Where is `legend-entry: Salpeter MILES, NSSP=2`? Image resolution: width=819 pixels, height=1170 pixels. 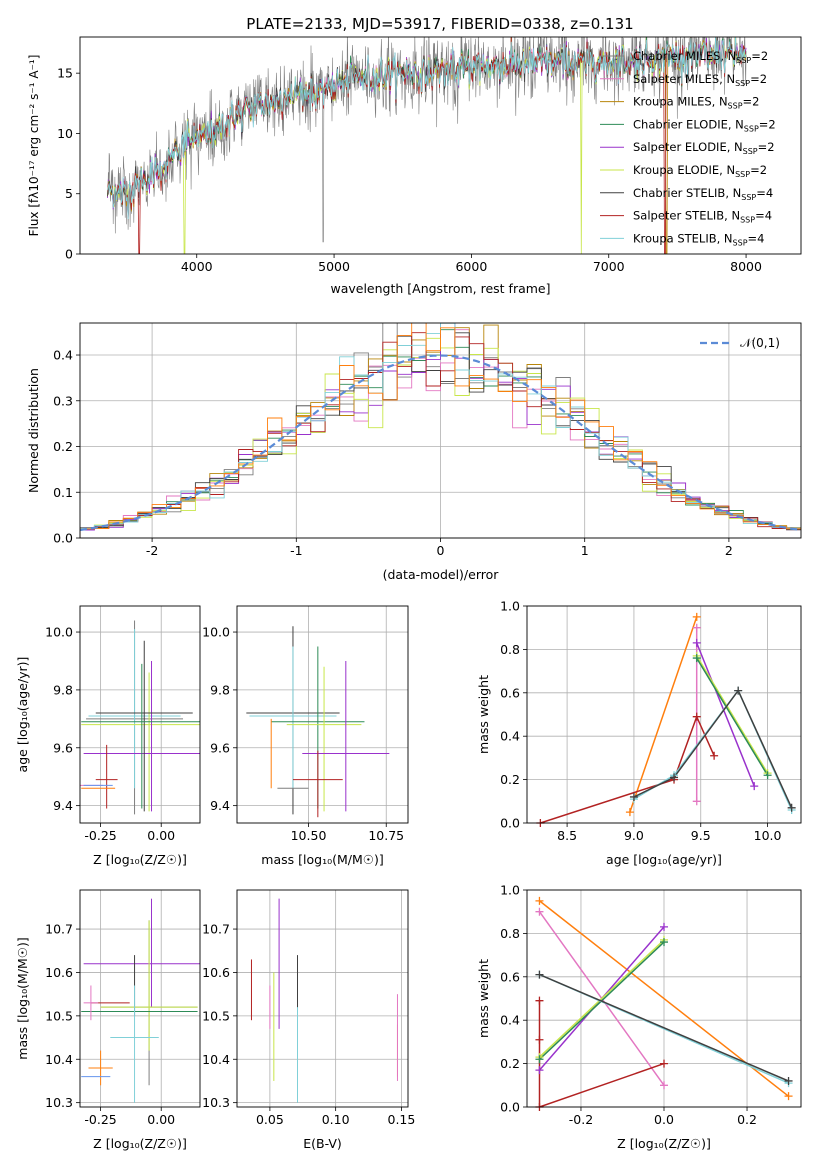 legend-entry: Salpeter MILES, NSSP=2 is located at coordinates (700, 80).